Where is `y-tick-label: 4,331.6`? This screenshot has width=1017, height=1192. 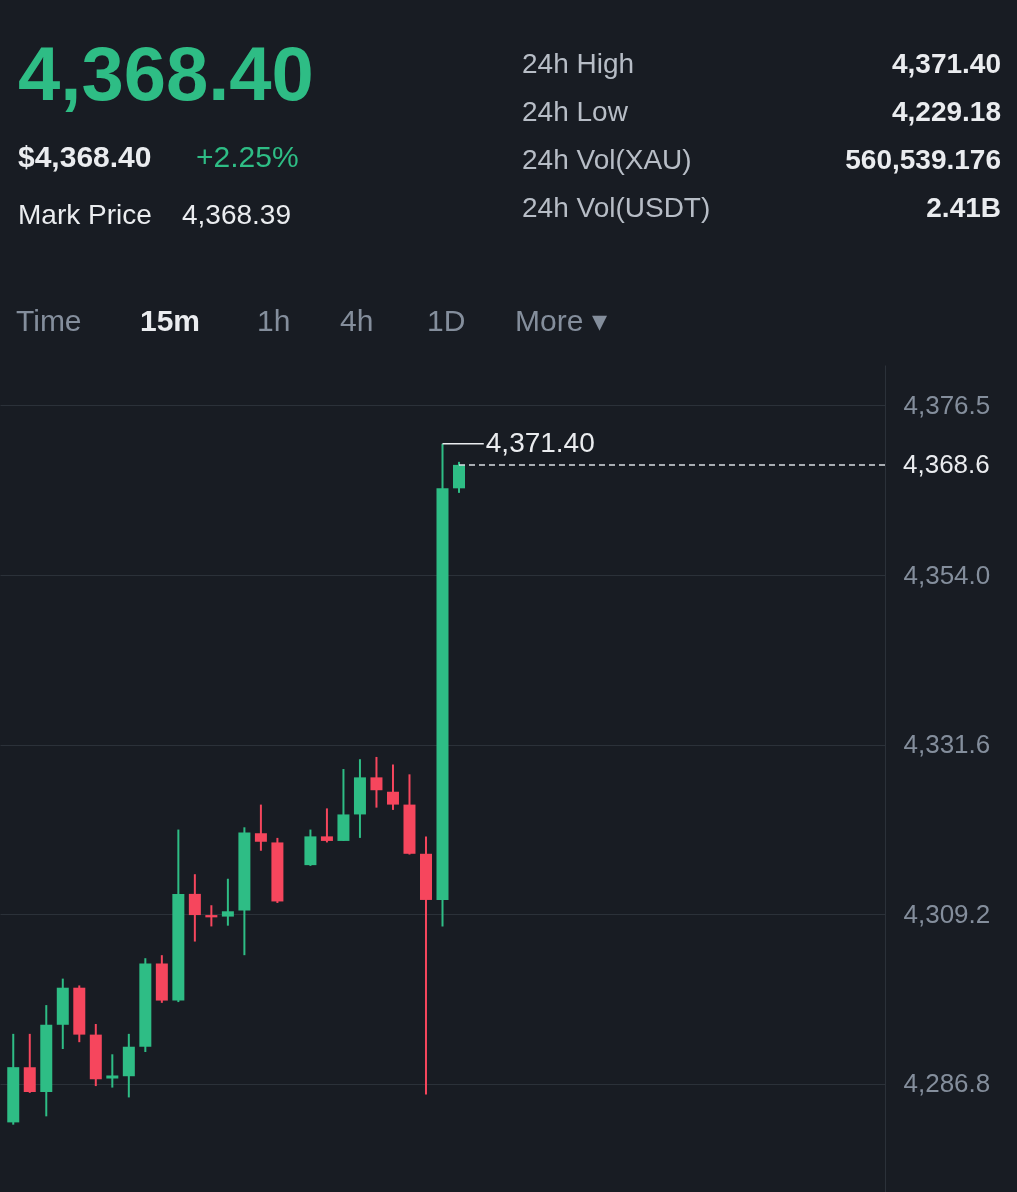
y-tick-label: 4,331.6 is located at coordinates (947, 744).